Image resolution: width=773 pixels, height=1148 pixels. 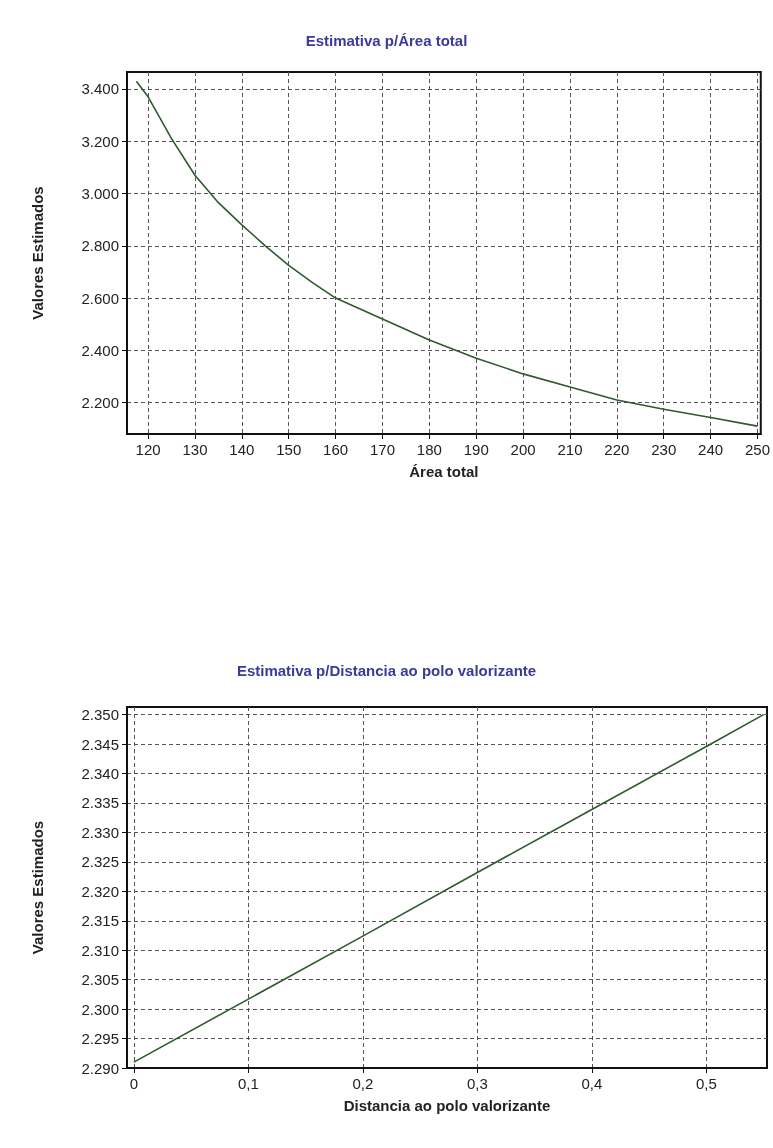 What do you see at coordinates (386, 40) in the screenshot?
I see `chart-title: Estimativa p/Área total` at bounding box center [386, 40].